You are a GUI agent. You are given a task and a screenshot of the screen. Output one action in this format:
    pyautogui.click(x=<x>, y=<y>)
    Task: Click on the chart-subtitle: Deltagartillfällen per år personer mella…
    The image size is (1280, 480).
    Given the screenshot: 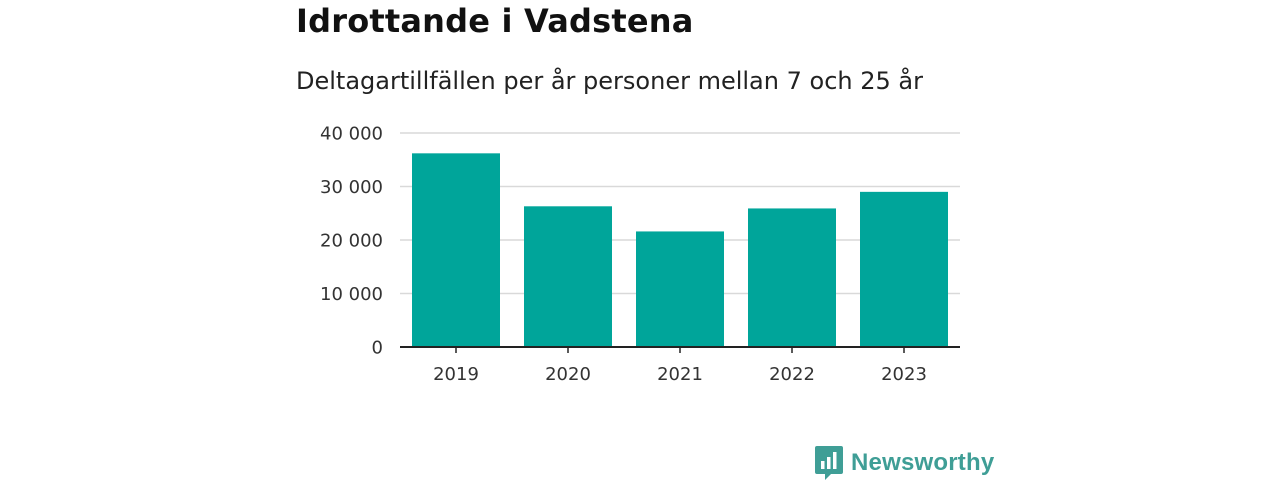 What is the action you would take?
    pyautogui.click(x=609, y=81)
    